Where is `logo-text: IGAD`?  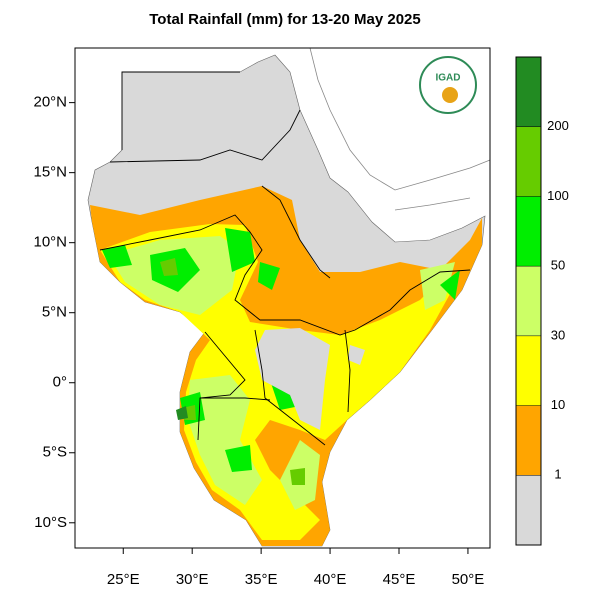
logo-text: IGAD is located at coordinates (448, 78).